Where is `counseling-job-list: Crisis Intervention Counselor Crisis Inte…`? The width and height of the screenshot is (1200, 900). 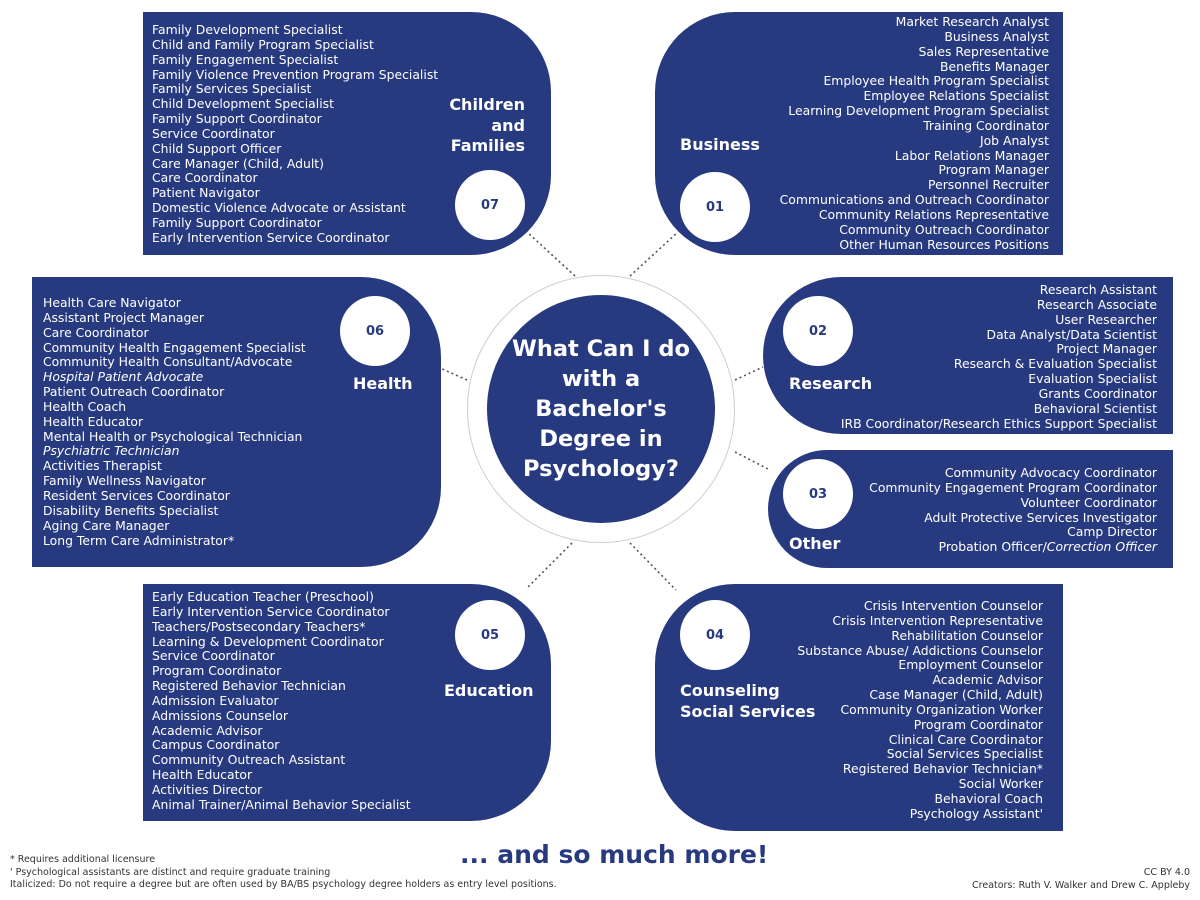 counseling-job-list: Crisis Intervention Counselor Crisis Inte… is located at coordinates (920, 710).